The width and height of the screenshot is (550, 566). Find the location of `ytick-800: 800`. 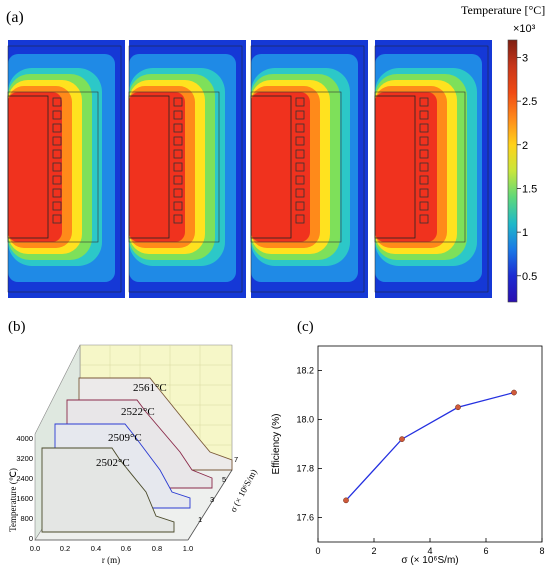

ytick-800: 800 is located at coordinates (26, 518).